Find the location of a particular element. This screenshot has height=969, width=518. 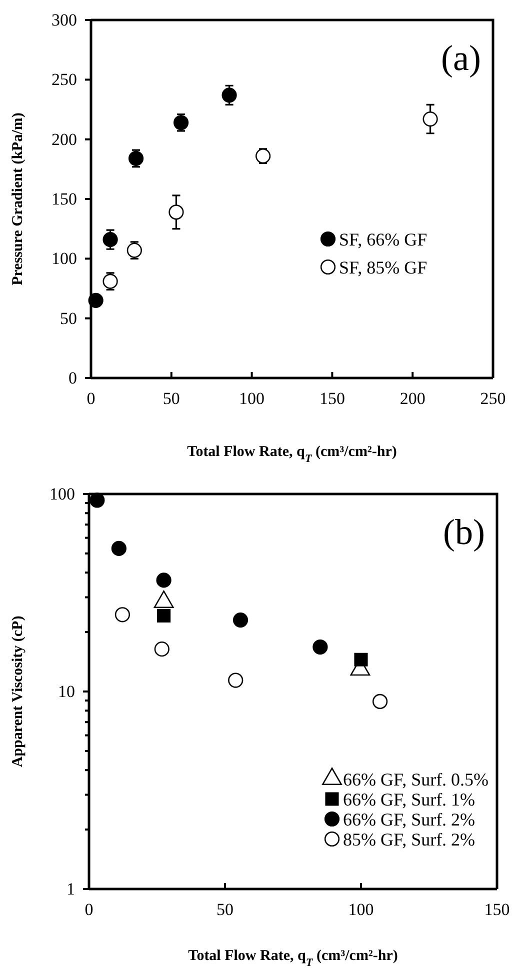

legend-label: 66% GF, Surf. 1% is located at coordinates (409, 799).